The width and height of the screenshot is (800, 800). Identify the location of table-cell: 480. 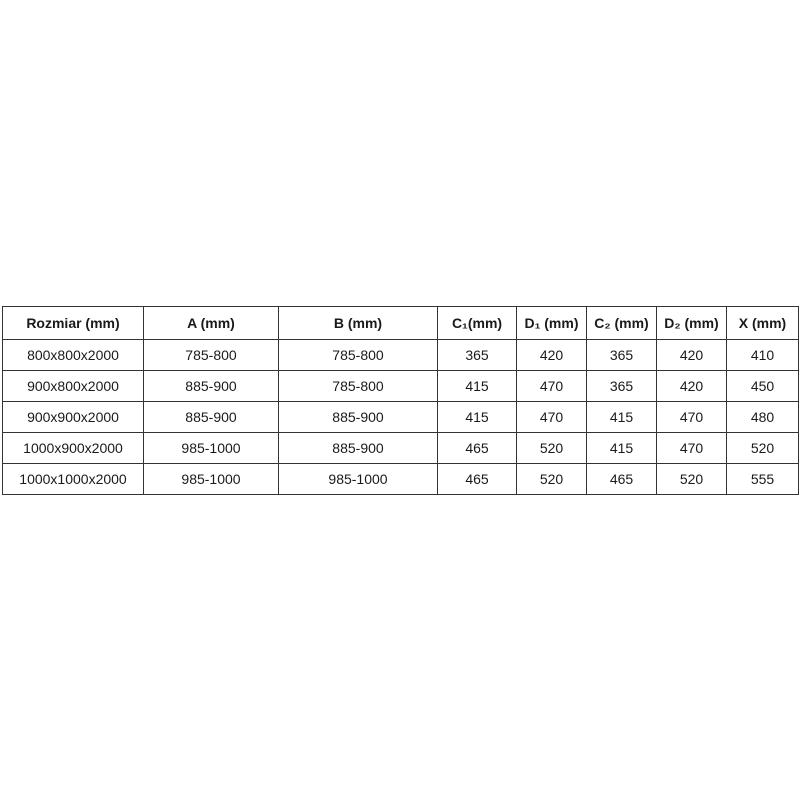
(762, 417).